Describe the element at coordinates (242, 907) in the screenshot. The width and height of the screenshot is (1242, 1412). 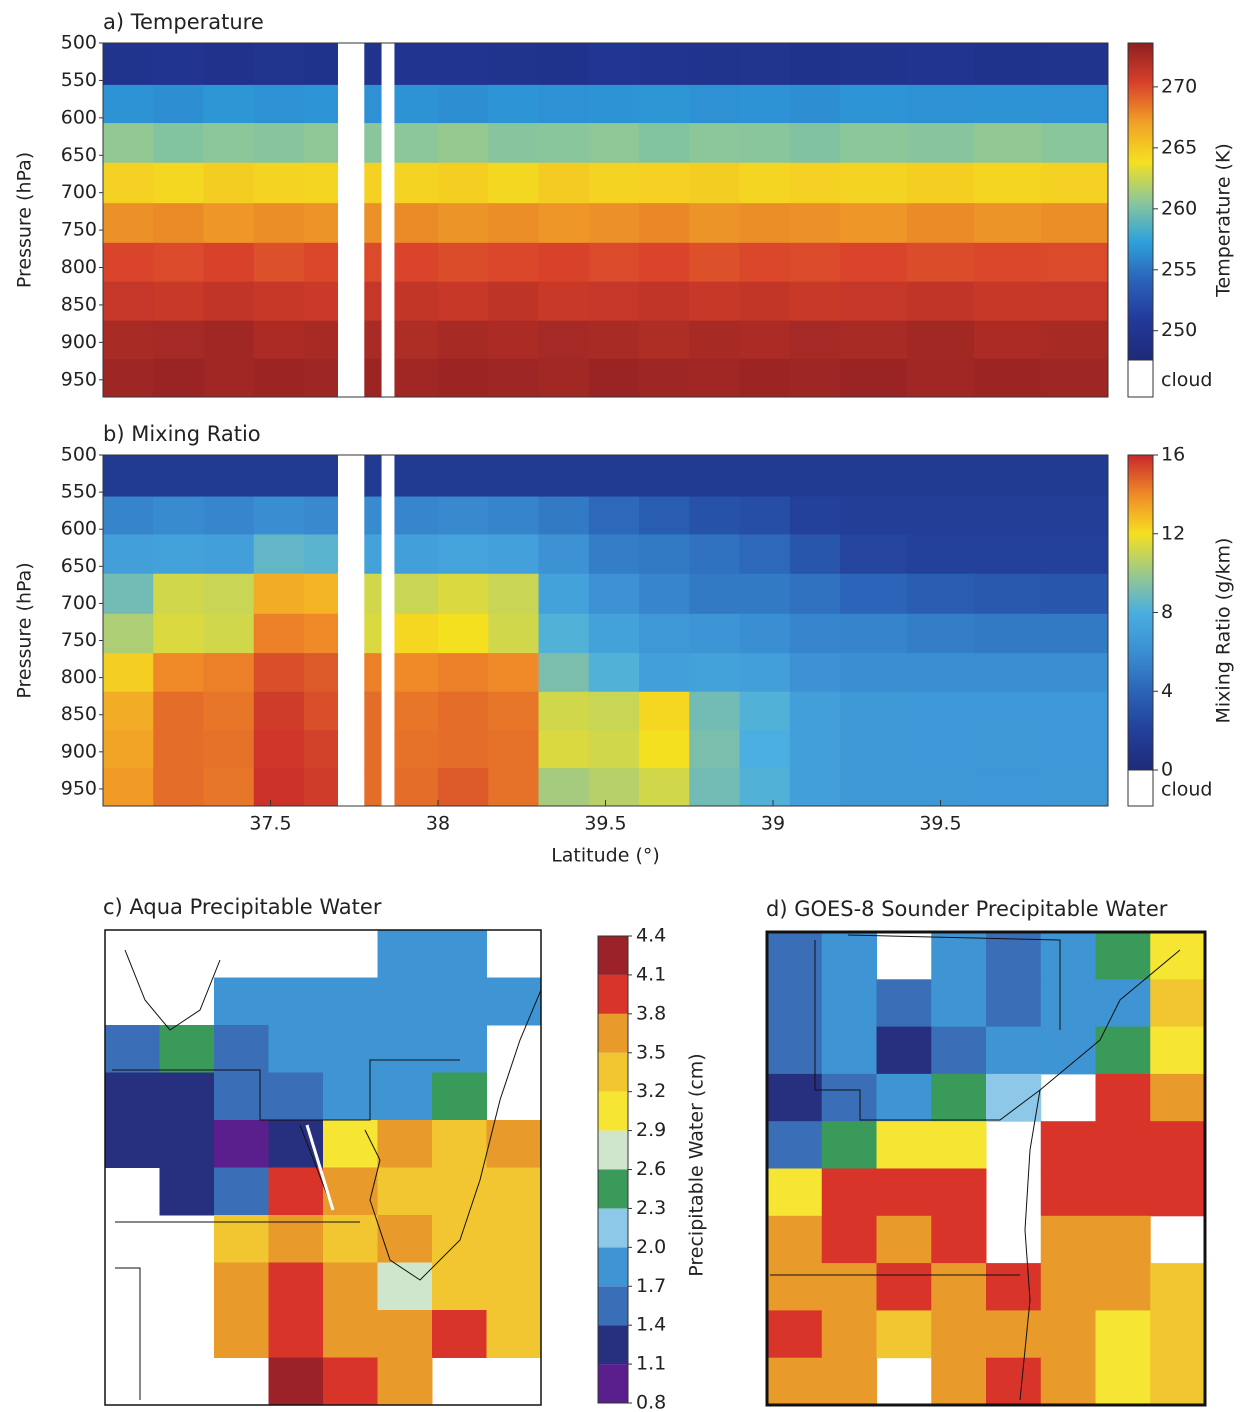
I see `chart-title: c) Aqua Precipitable Water` at that location.